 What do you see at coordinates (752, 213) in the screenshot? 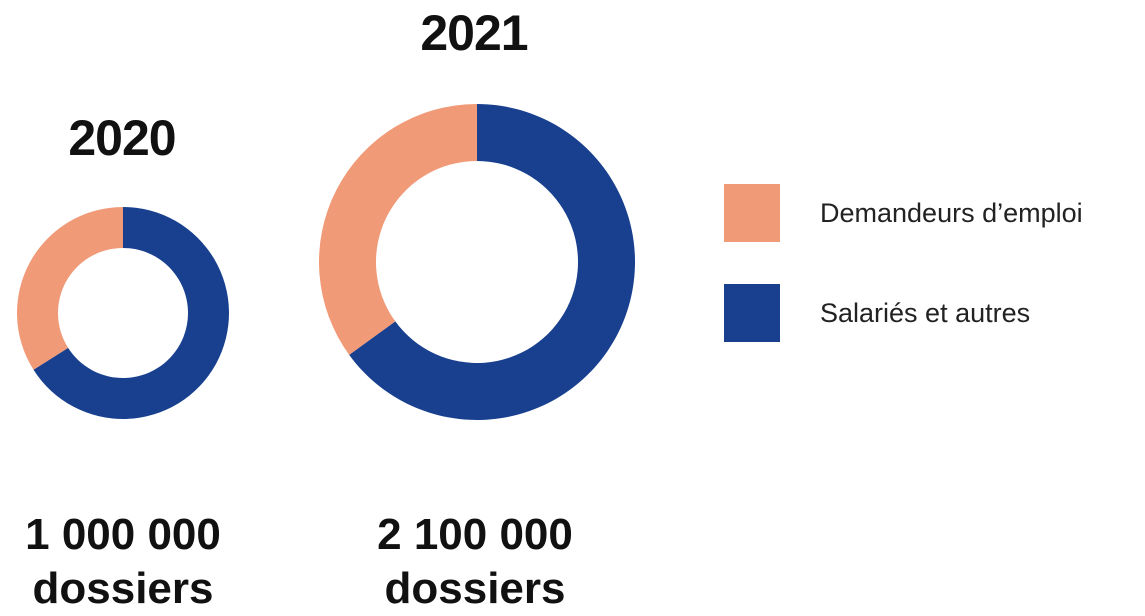
I see `legend-swatch-demandeurs` at bounding box center [752, 213].